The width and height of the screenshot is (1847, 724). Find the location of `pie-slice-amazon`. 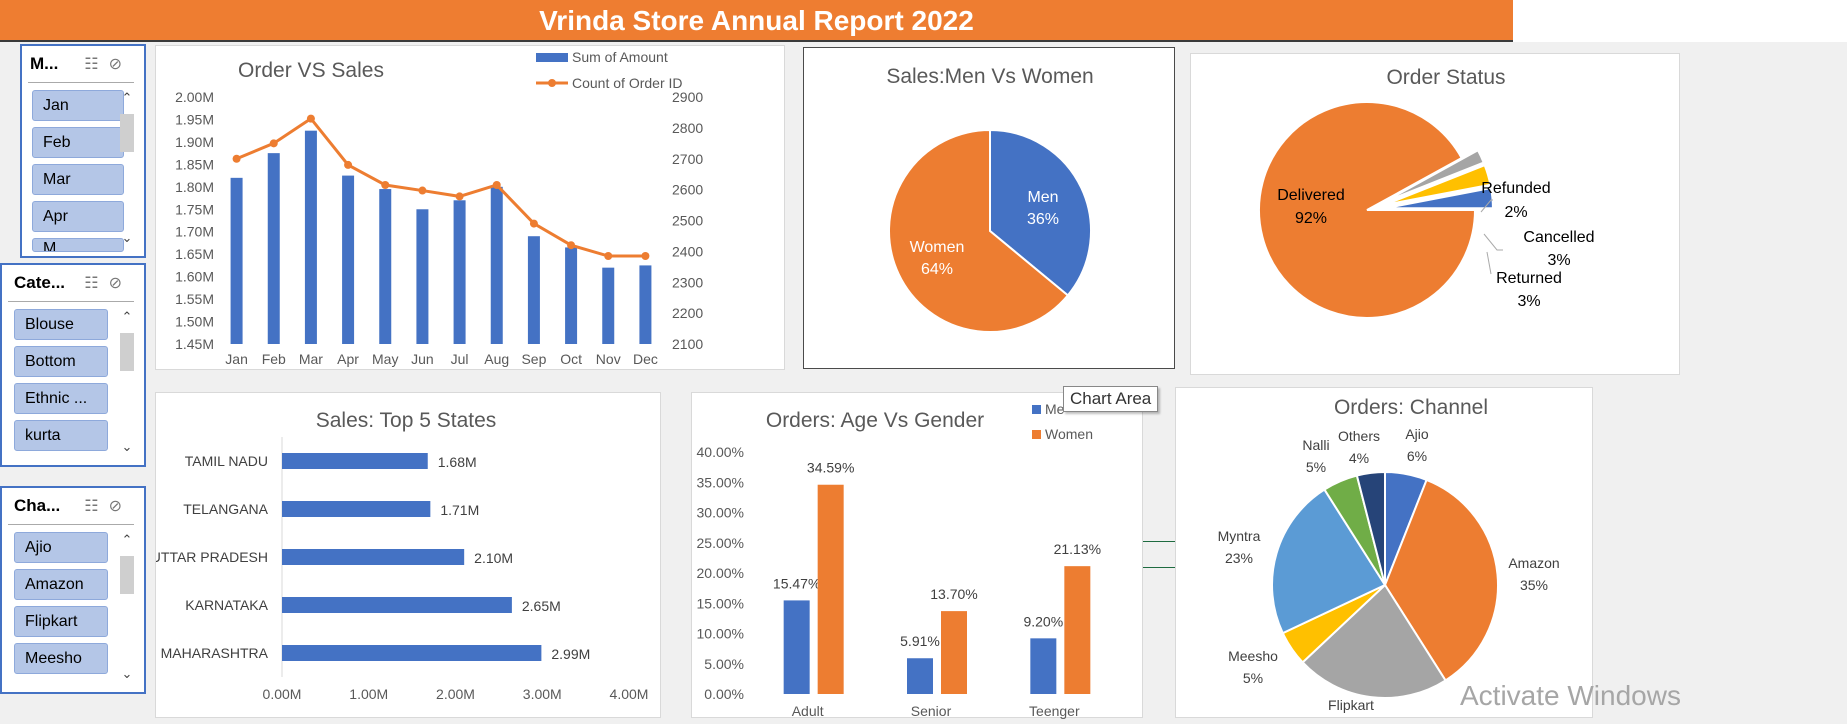

pie-slice-amazon is located at coordinates (1441, 580).